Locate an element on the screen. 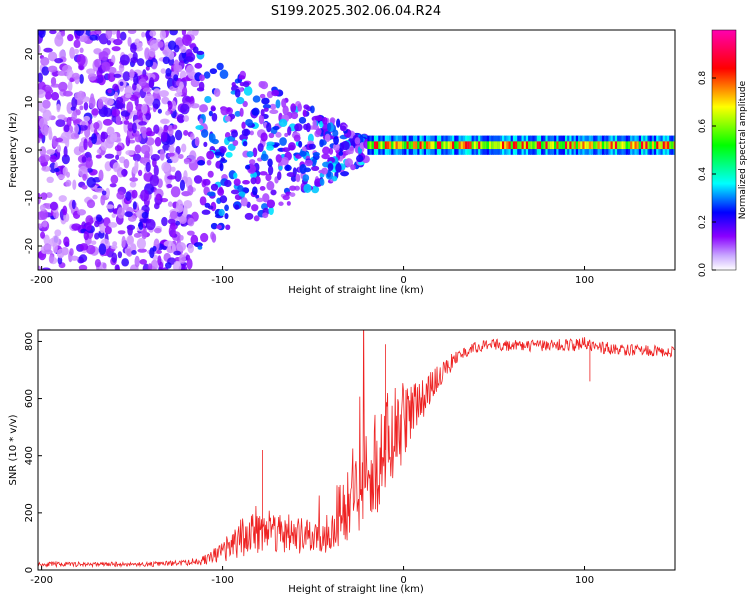  y-tick-label: 600 is located at coordinates (29, 398).